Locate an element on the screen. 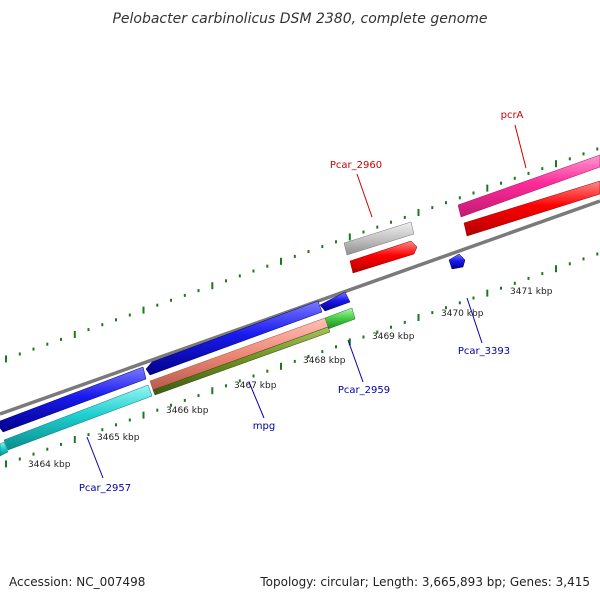 This screenshot has width=600, height=600. kbp-label: 3465 kbp is located at coordinates (118, 438).